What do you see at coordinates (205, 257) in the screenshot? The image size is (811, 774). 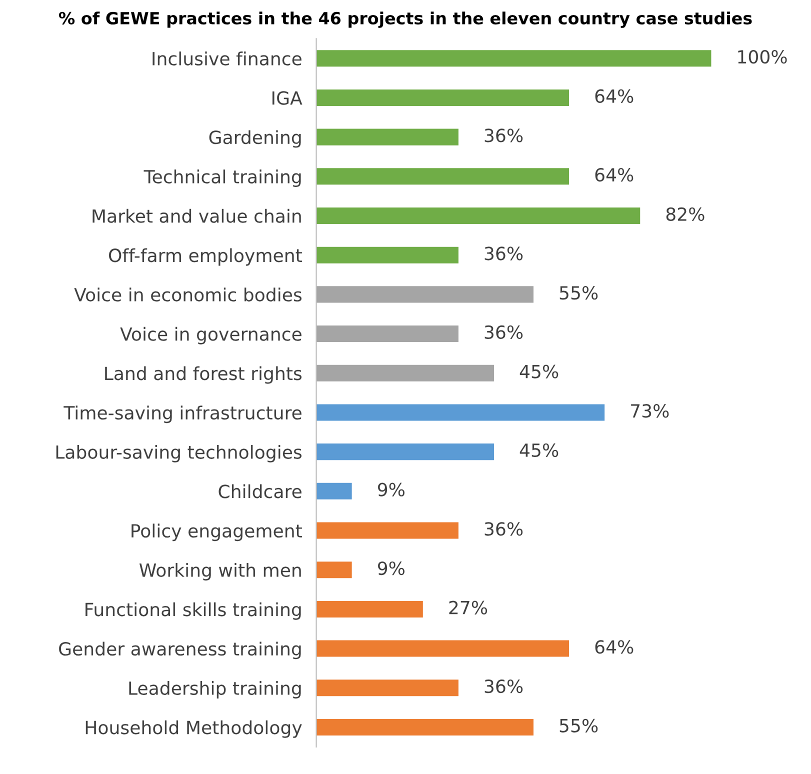 I see `y-tick-label: Off-farm employment` at bounding box center [205, 257].